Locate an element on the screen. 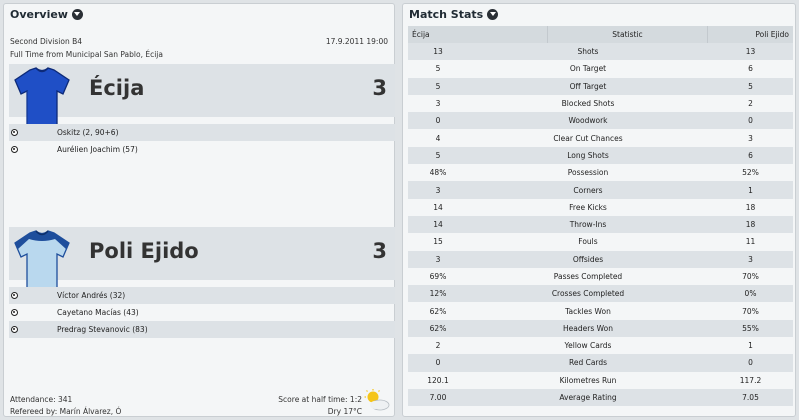 Image resolution: width=799 pixels, height=420 pixels. home-value: 48% is located at coordinates (438, 173).